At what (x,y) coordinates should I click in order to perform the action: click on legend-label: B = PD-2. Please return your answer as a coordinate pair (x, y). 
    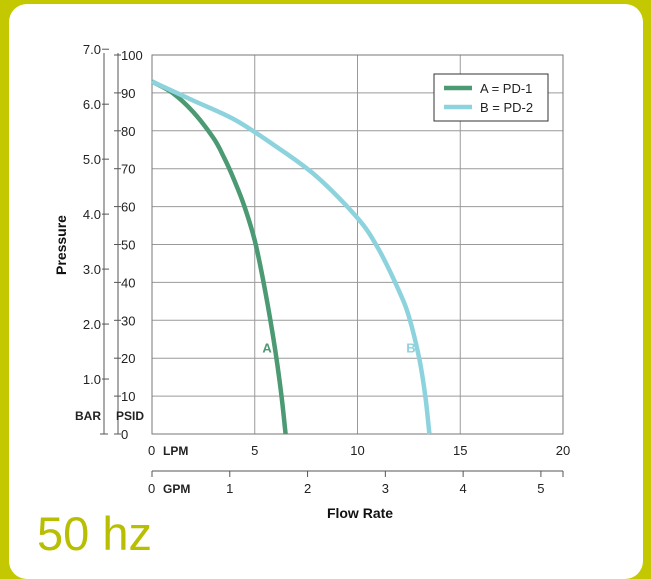
    Looking at the image, I should click on (506, 107).